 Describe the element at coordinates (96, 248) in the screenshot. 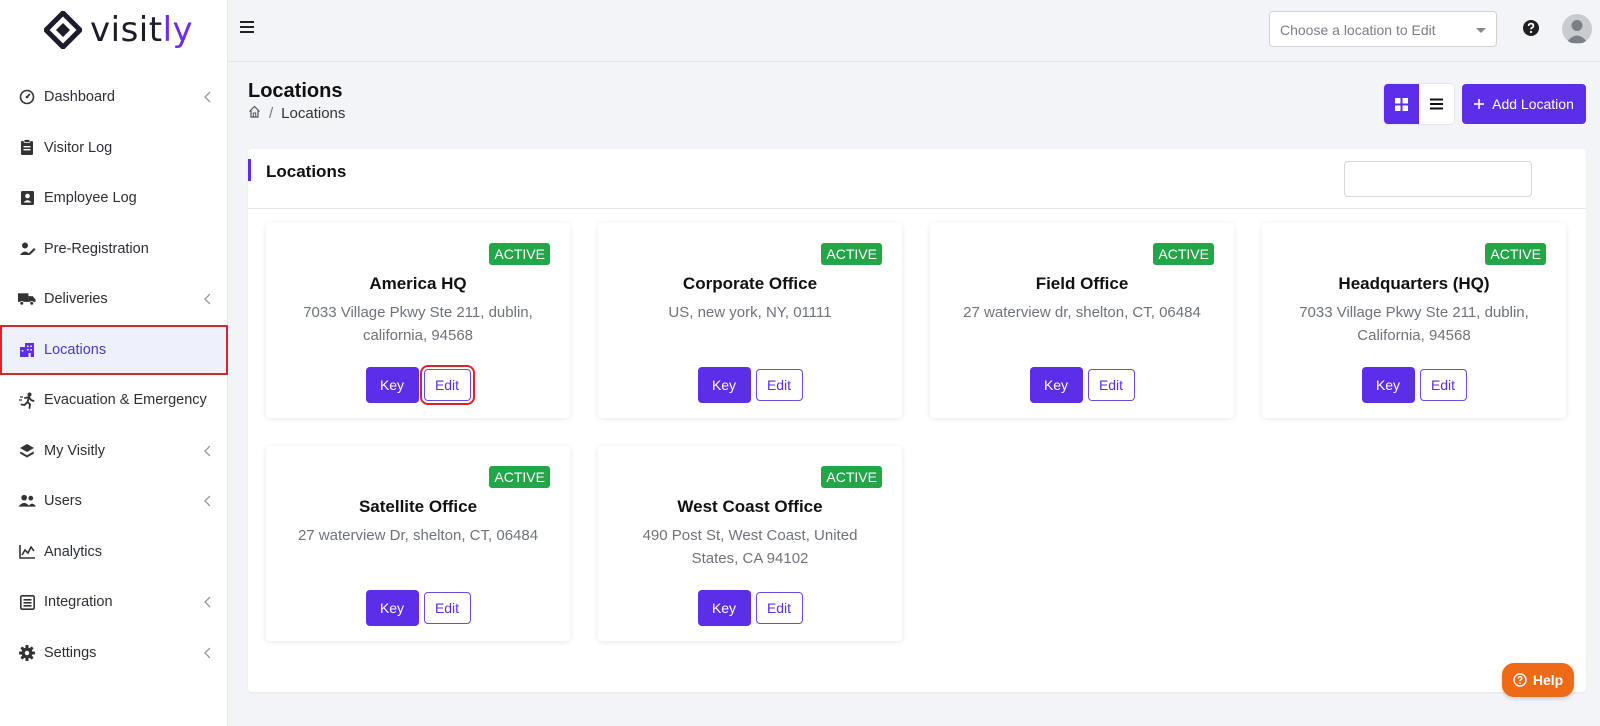

I see `sidebar-item-label: Pre-Registration` at that location.